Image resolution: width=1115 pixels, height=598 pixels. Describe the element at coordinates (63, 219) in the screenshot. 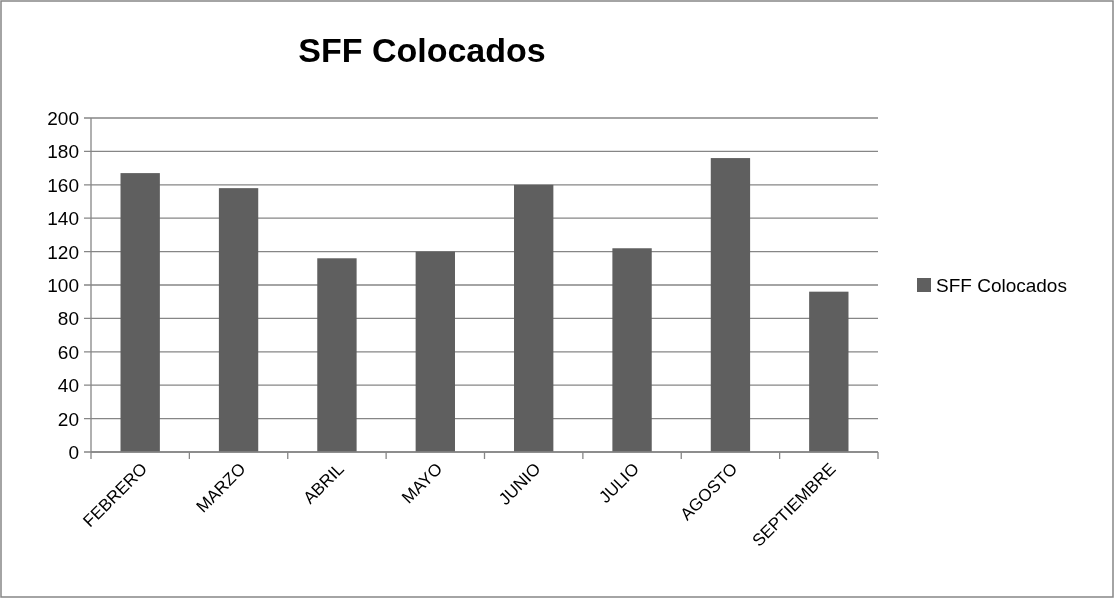

I see `y-tick-label: 140` at that location.